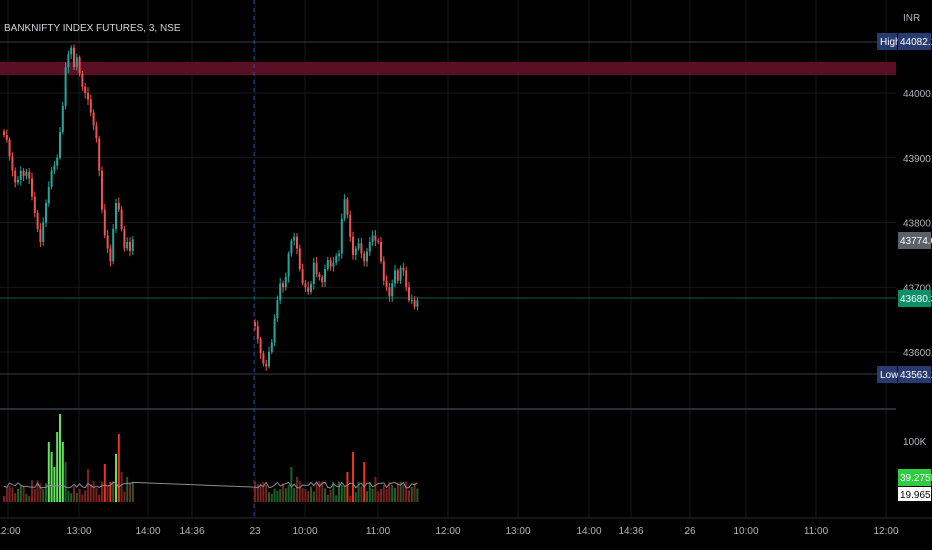 Image resolution: width=932 pixels, height=550 pixels. I want to click on high-label-box, so click(887, 41).